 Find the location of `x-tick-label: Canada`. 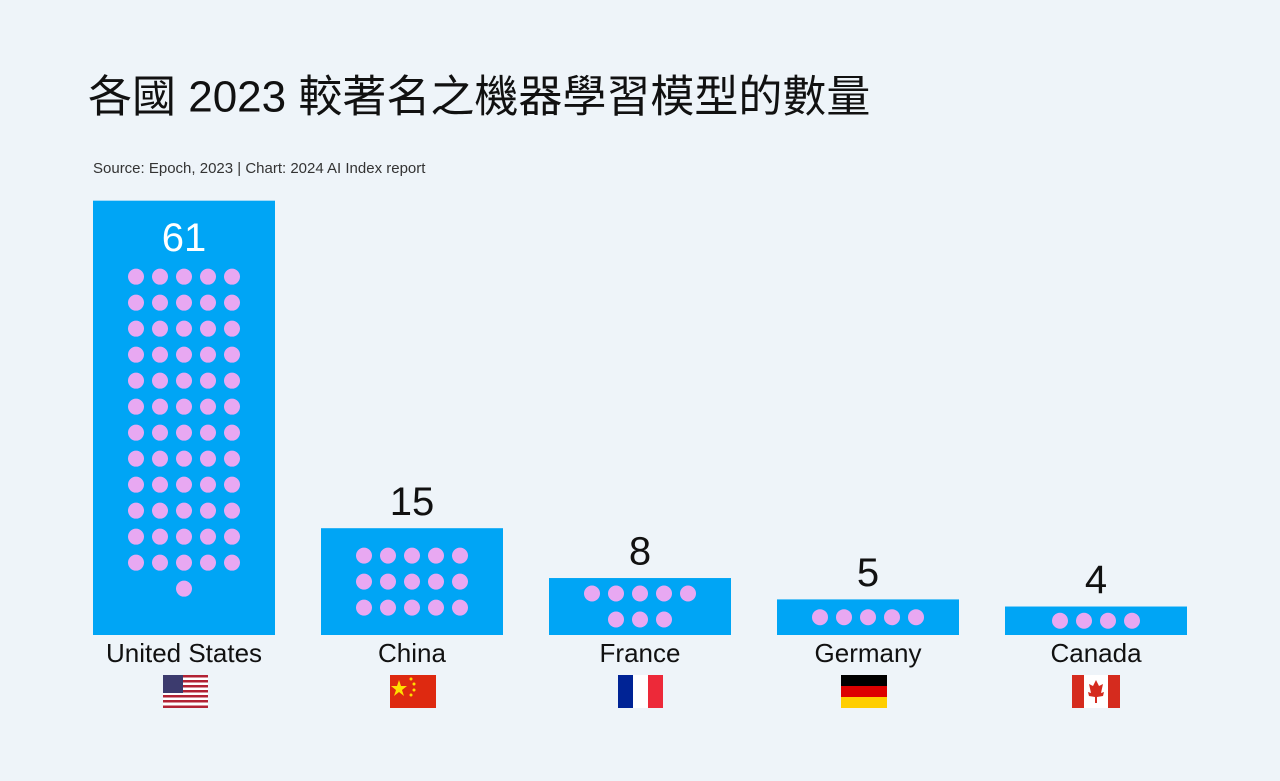

x-tick-label: Canada is located at coordinates (1096, 653).